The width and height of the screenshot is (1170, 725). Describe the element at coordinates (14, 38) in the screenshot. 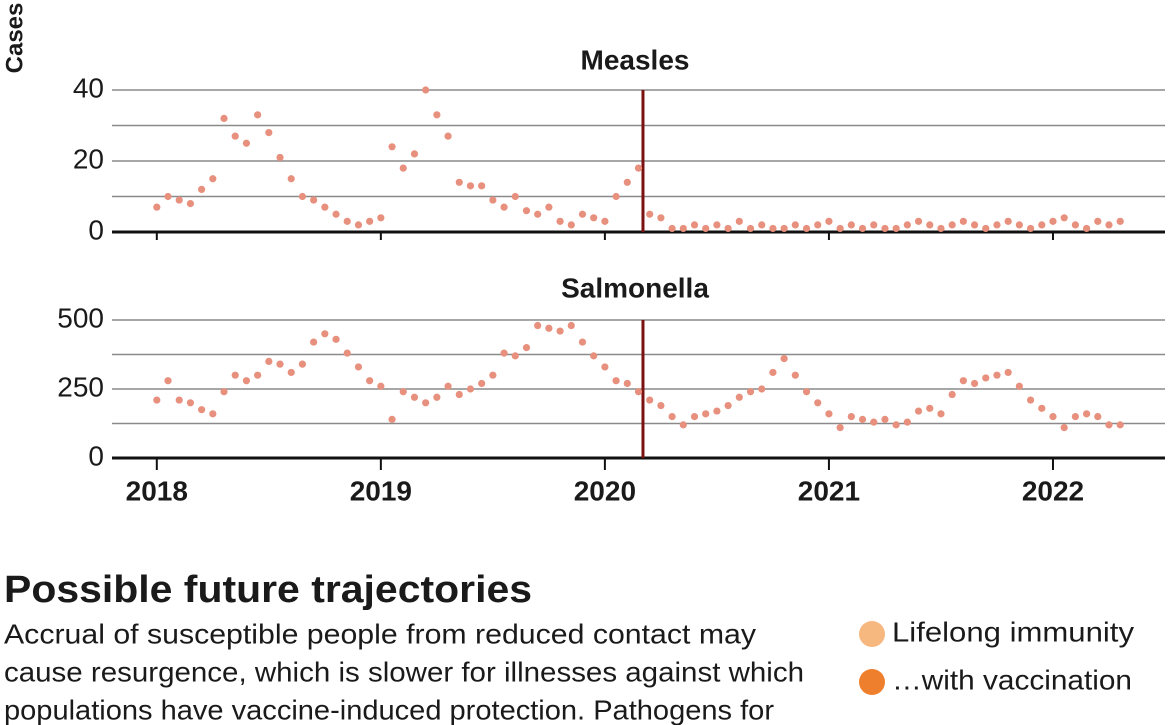

I see `y-axis-label: Cases` at that location.